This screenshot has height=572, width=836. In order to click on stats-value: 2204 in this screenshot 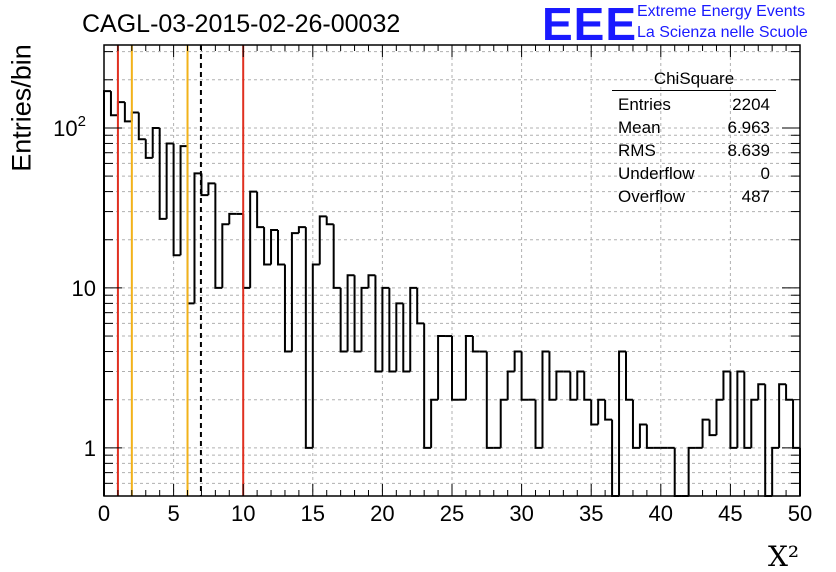, I will do `click(751, 104)`.